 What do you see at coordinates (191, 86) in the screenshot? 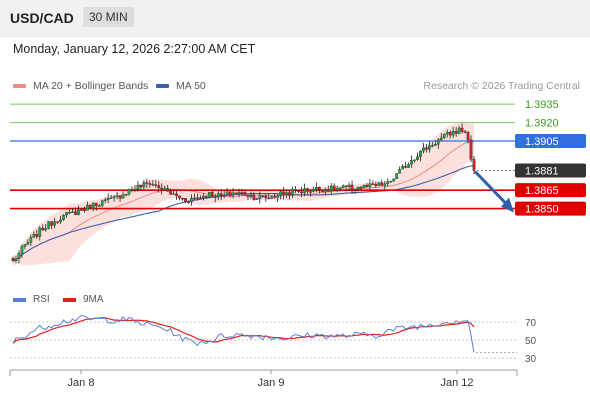
I see `legend-ma50-label: MA 50` at bounding box center [191, 86].